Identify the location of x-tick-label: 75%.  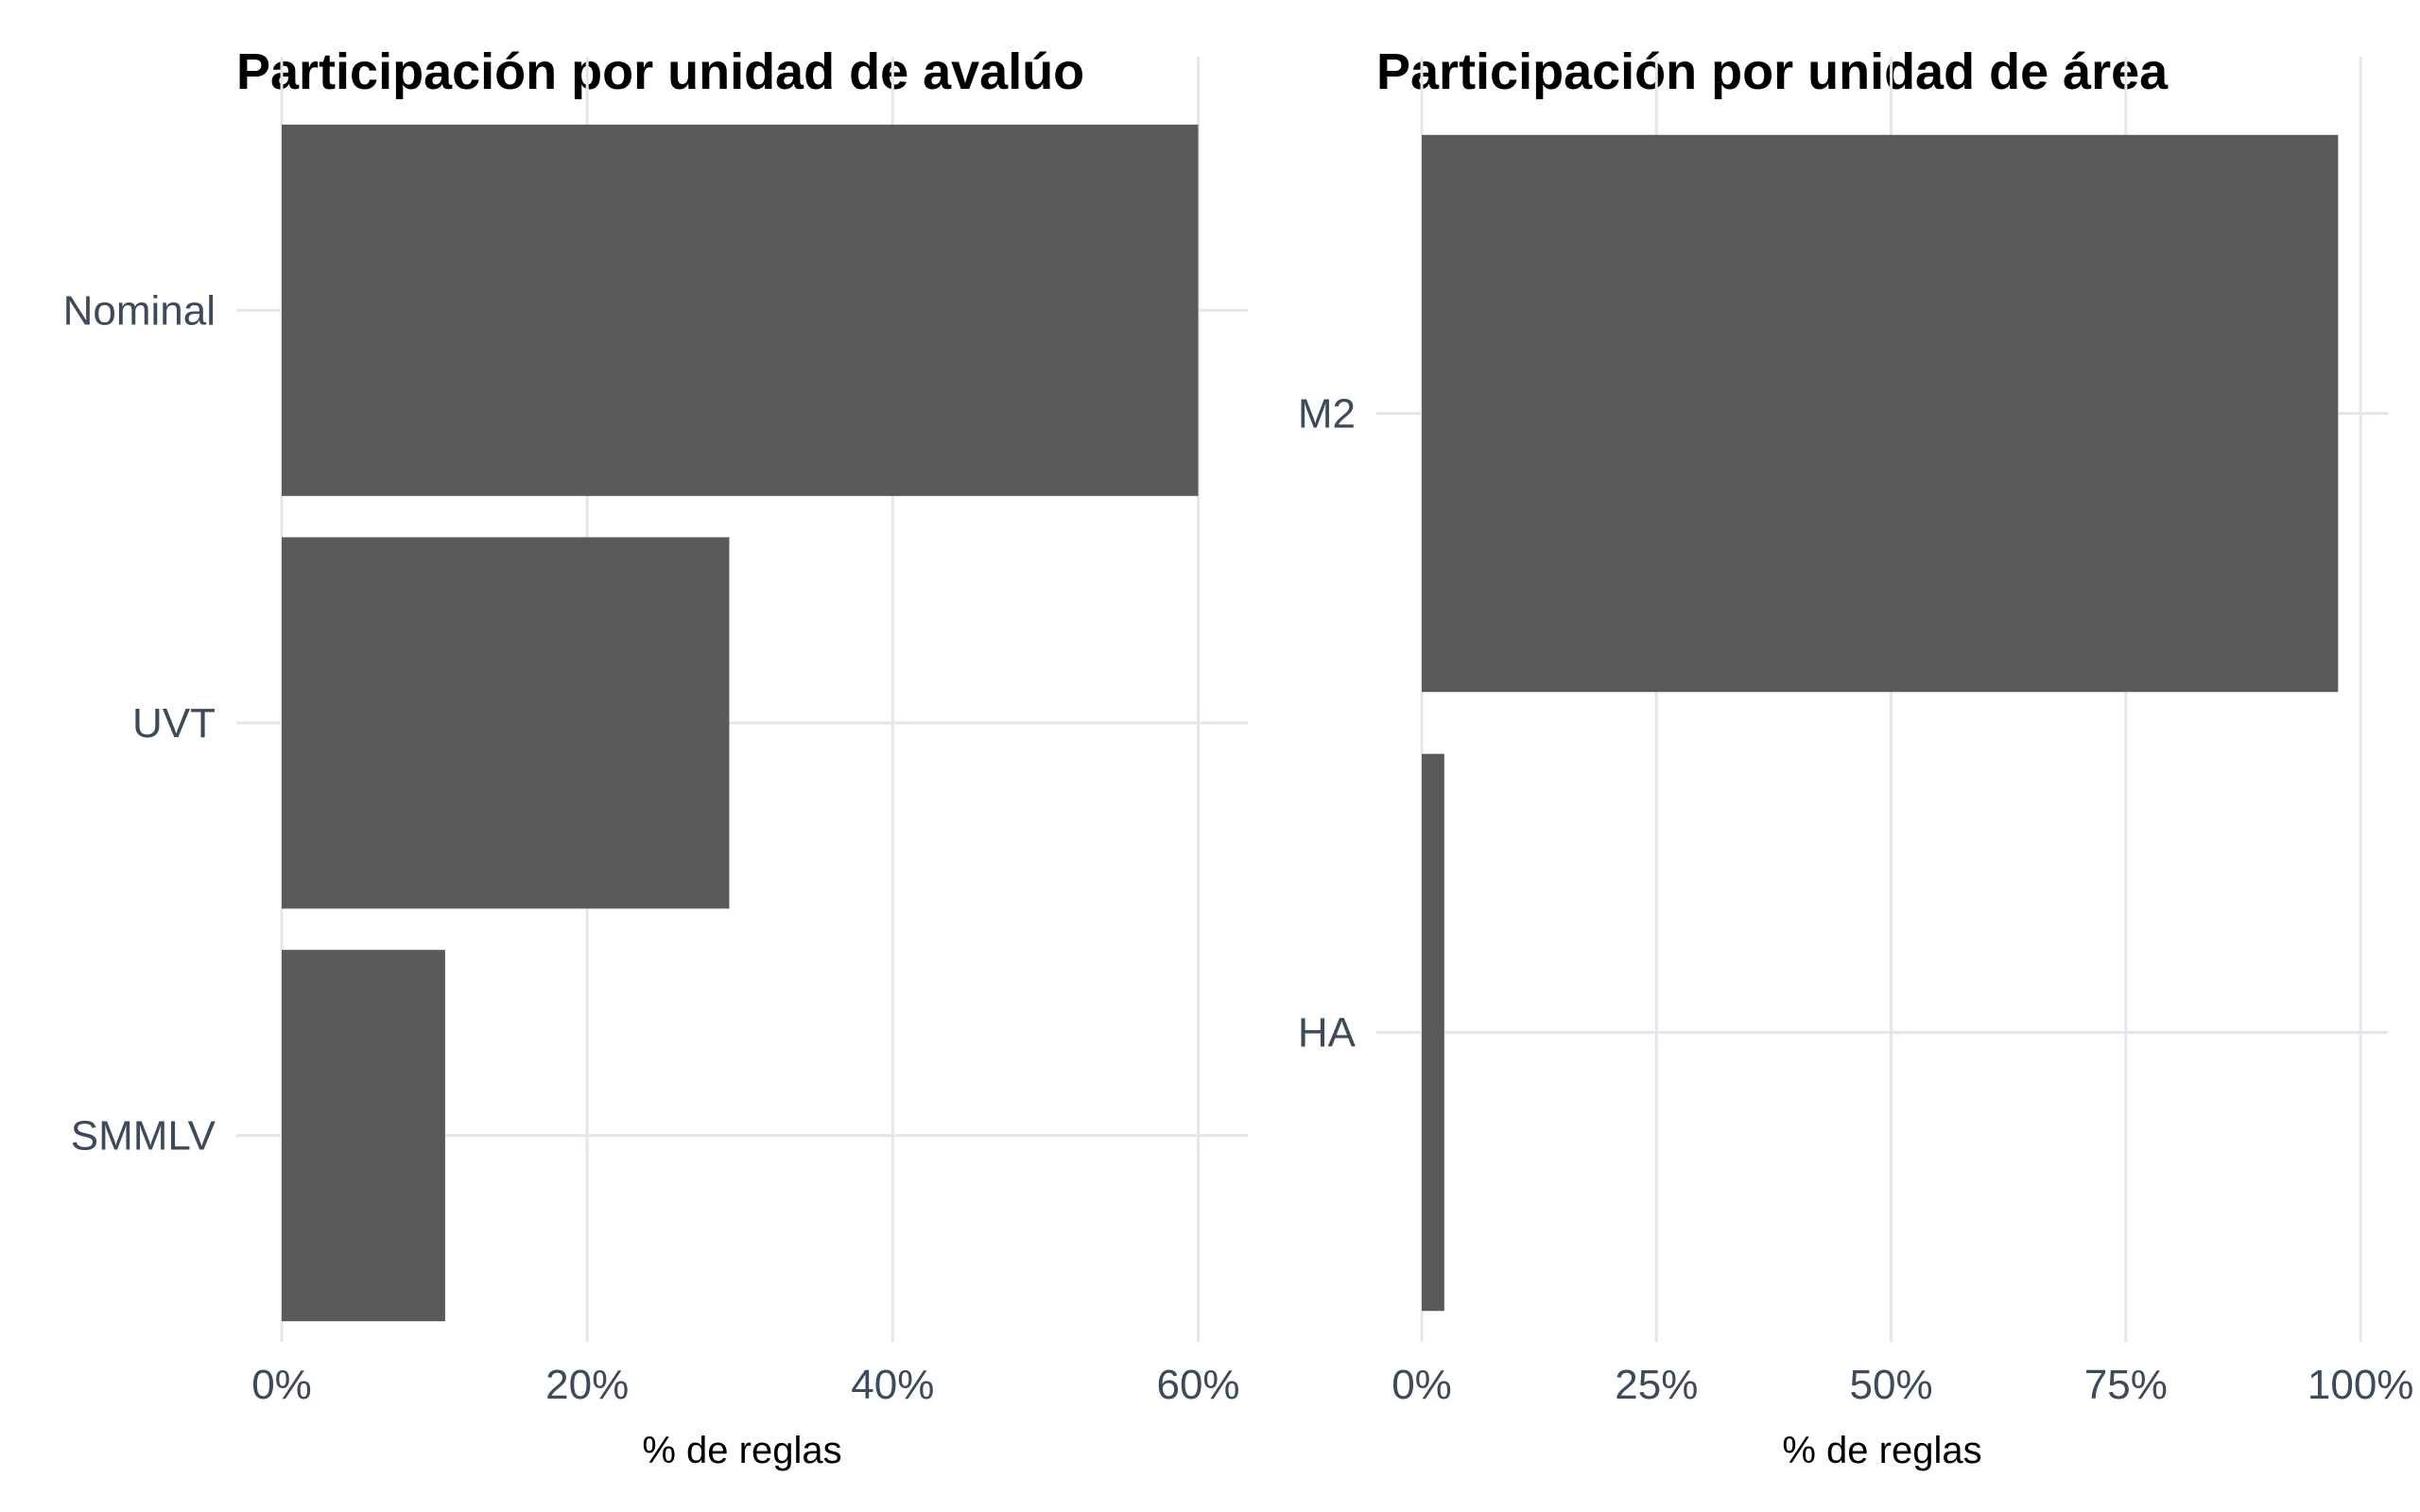
(2126, 1385).